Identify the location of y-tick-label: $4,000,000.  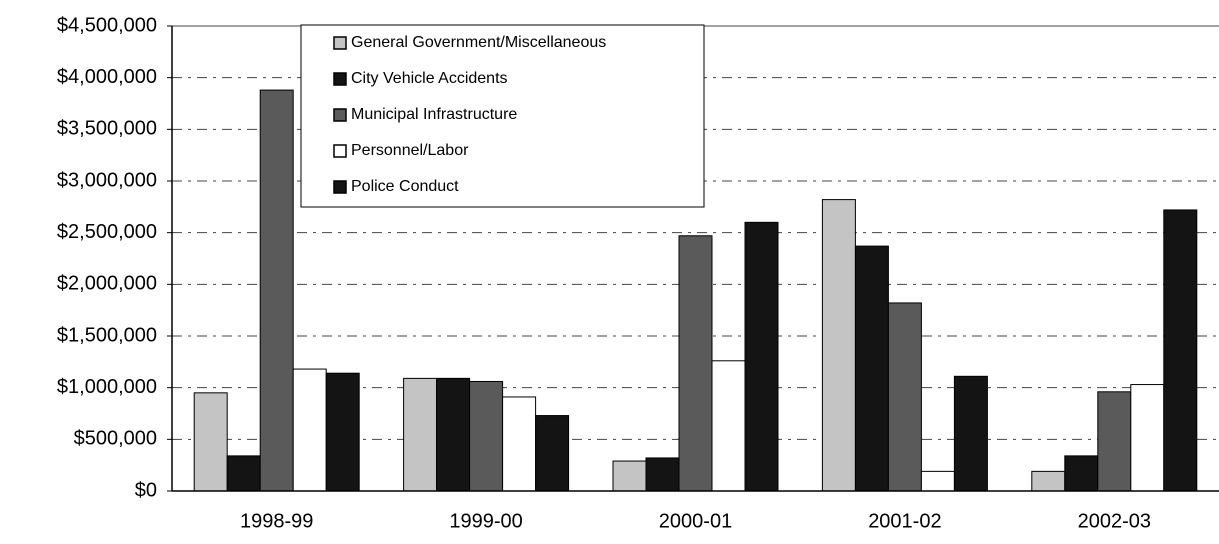
(107, 77).